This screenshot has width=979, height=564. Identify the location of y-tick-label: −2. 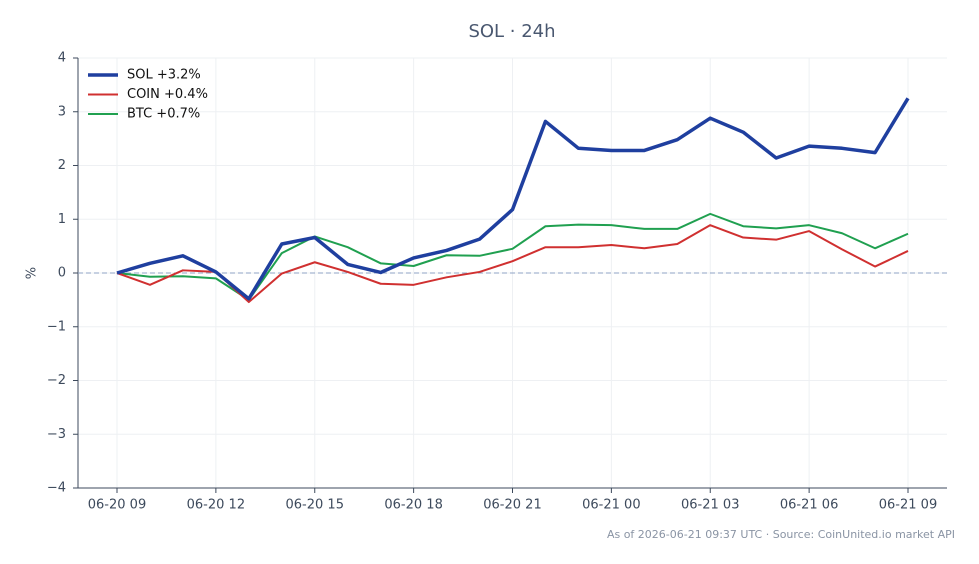
(56, 380).